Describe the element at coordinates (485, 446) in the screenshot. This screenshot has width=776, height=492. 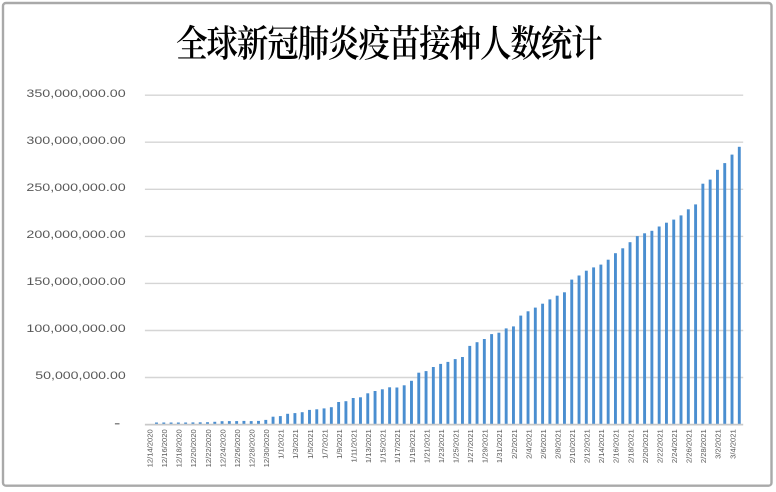
I see `svg-text: 1/29/2021` at that location.